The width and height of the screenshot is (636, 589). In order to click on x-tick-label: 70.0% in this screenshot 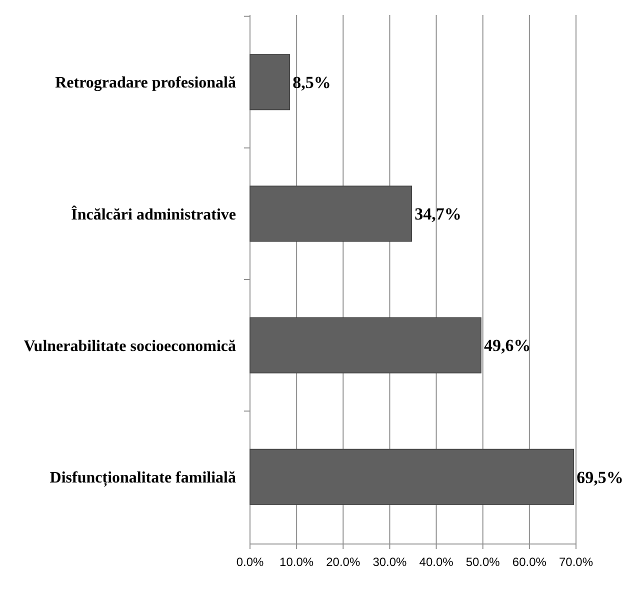, I will do `click(576, 562)`.